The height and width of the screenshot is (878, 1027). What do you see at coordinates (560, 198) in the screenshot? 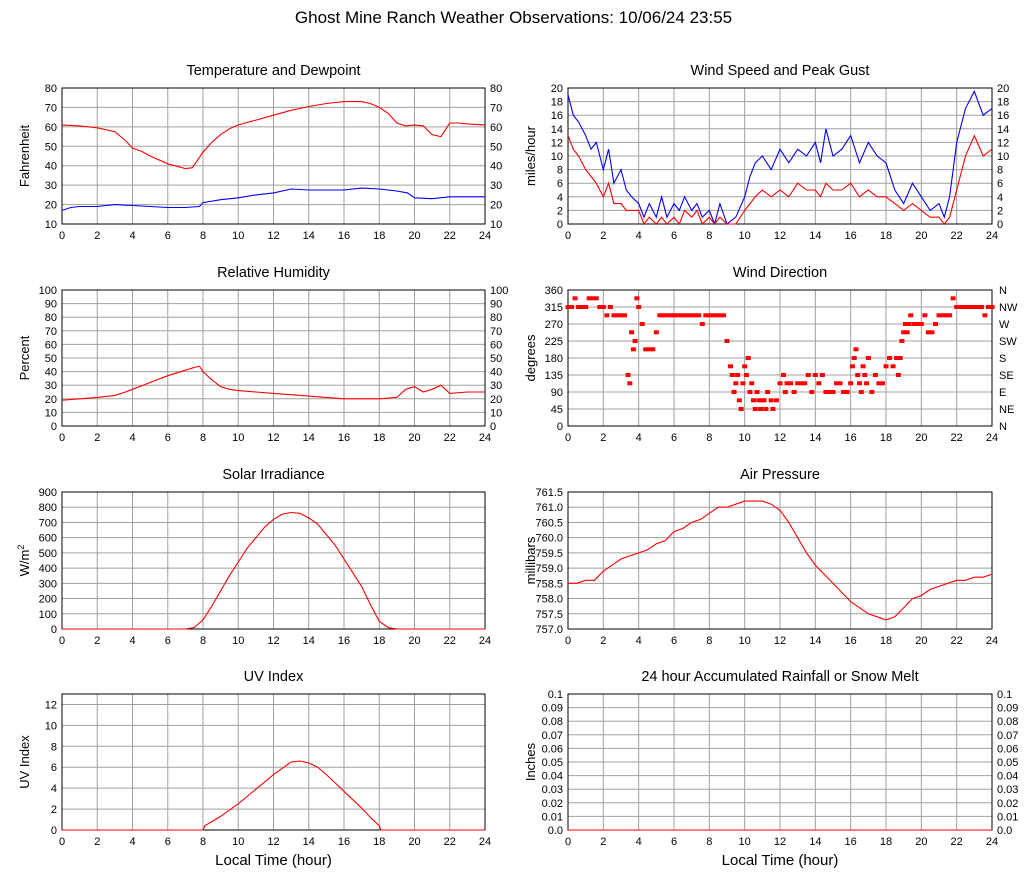
I see `y-tick-label: 4` at bounding box center [560, 198].